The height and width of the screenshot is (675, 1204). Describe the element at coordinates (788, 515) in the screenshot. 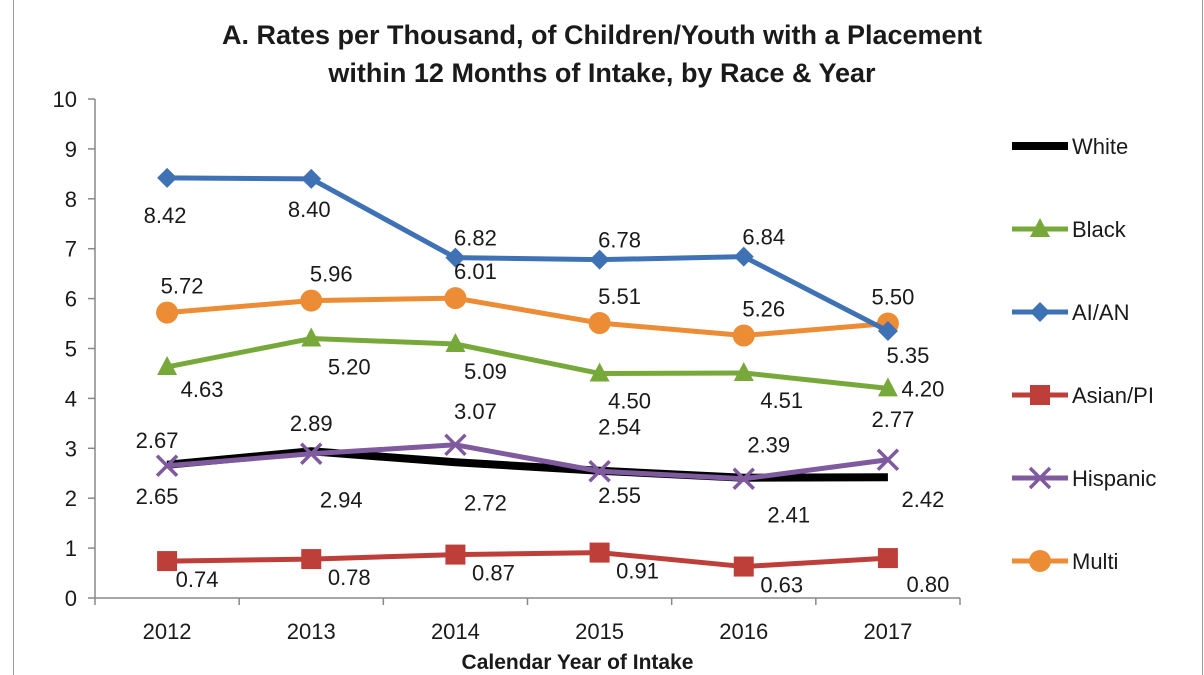

I see `data-label-white: 2.41` at that location.